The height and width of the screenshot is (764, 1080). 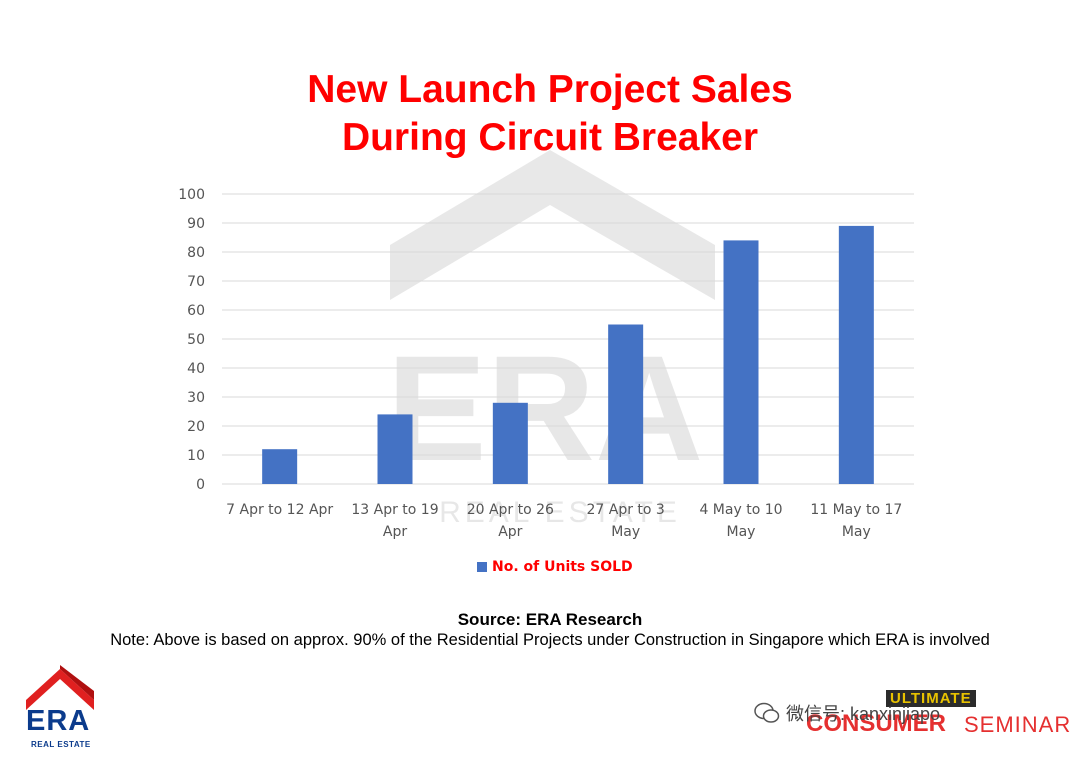 I want to click on legend-label: No. of Units SOLD, so click(x=562, y=567).